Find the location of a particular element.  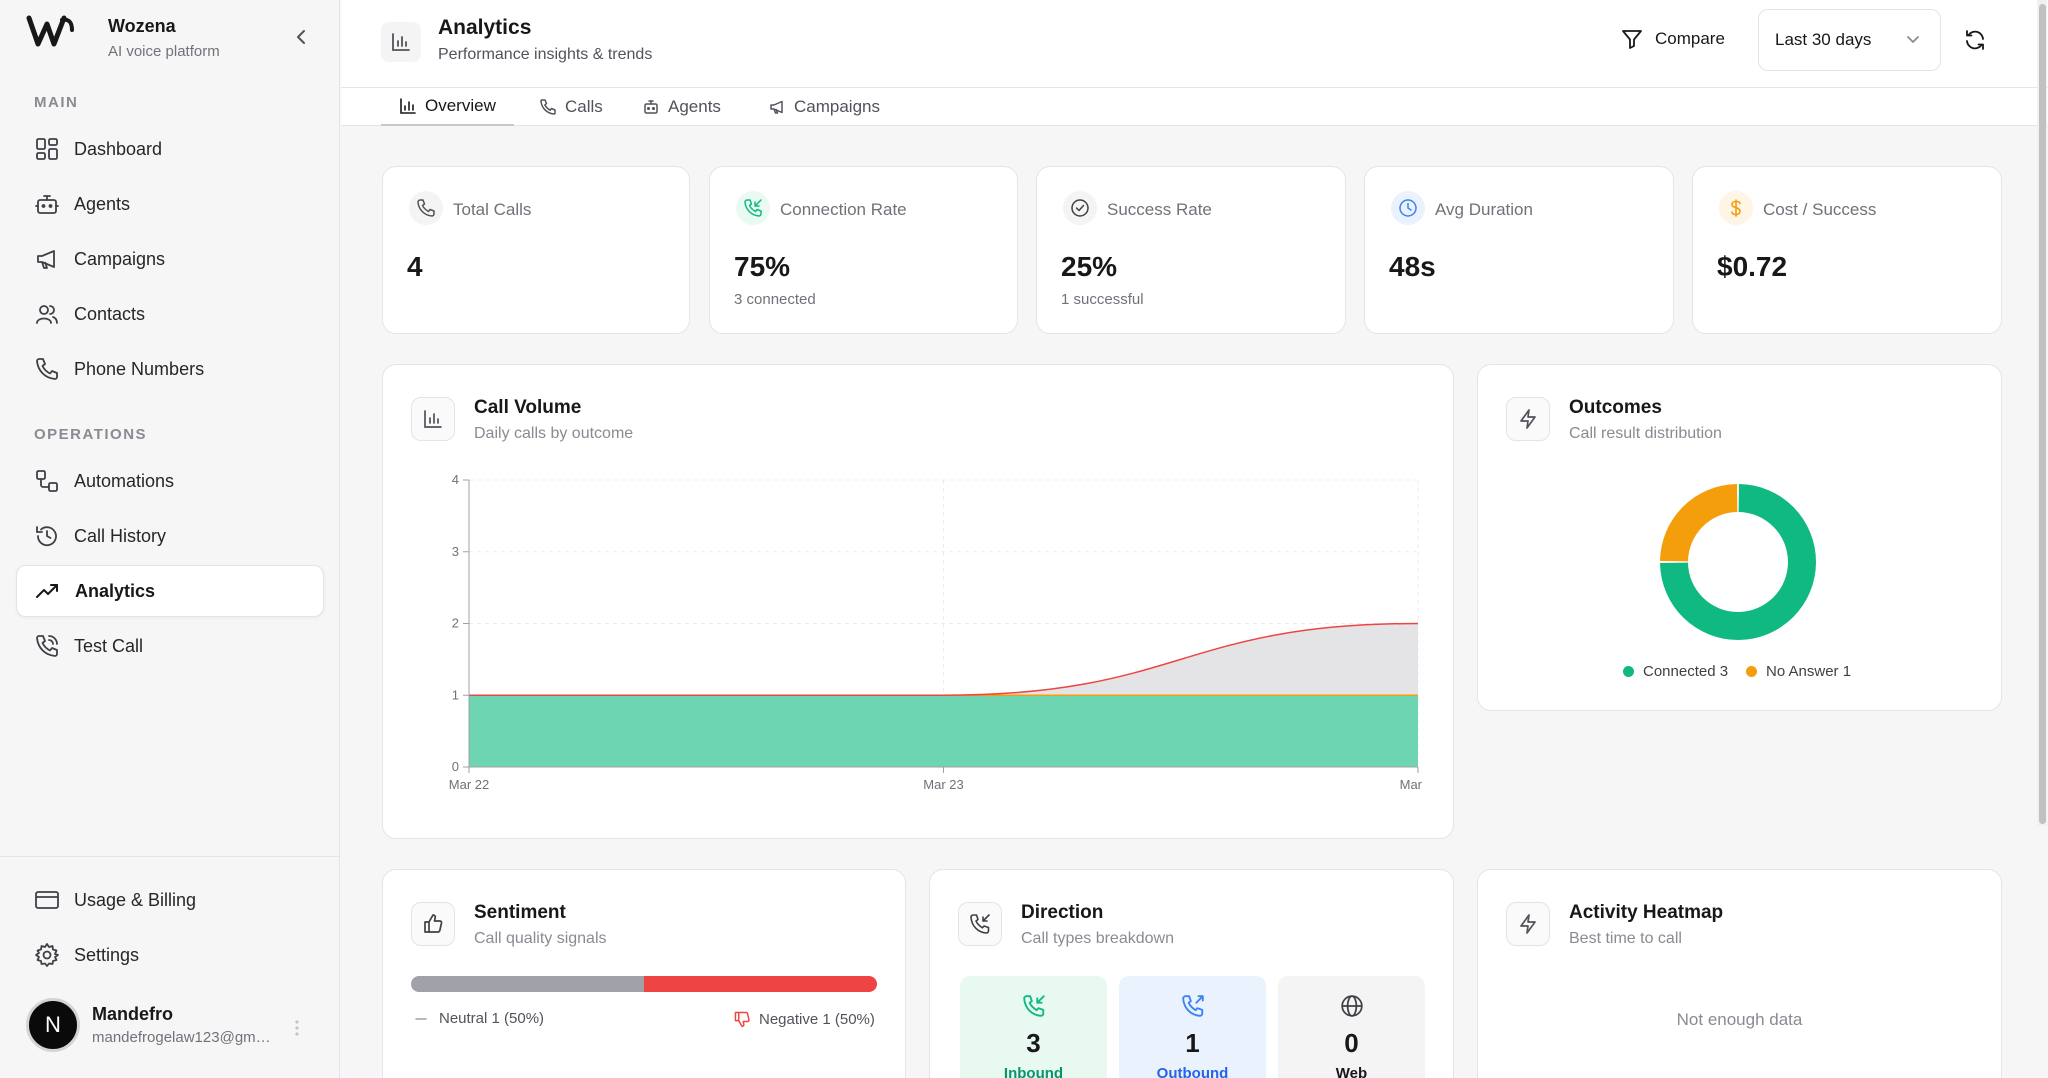

sidebar-item-label: Call History is located at coordinates (120, 535).